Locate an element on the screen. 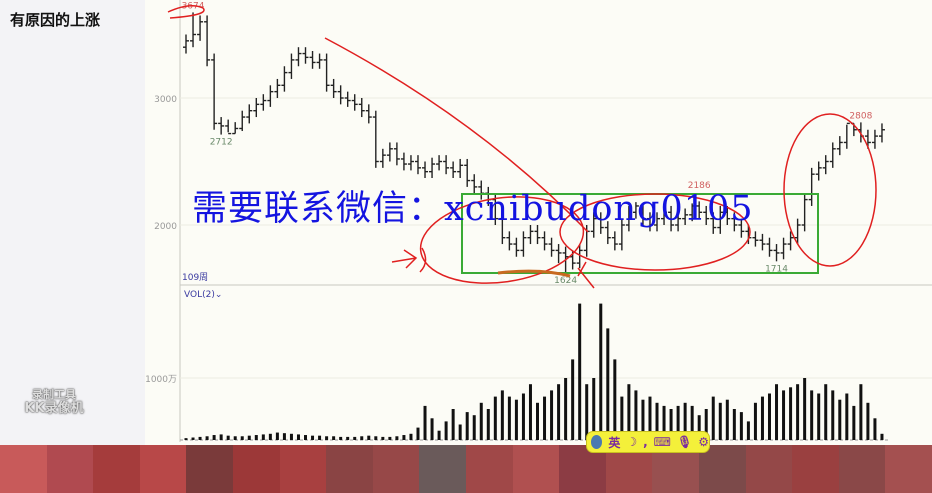 Image resolution: width=932 pixels, height=493 pixels. price-extreme-label: 2712 is located at coordinates (221, 143).